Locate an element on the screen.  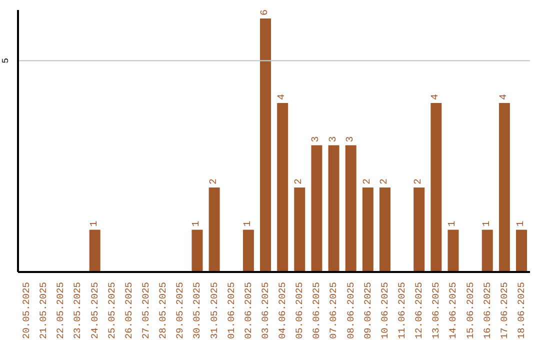
x-tick-label: 09.06.2025 is located at coordinates (368, 311).